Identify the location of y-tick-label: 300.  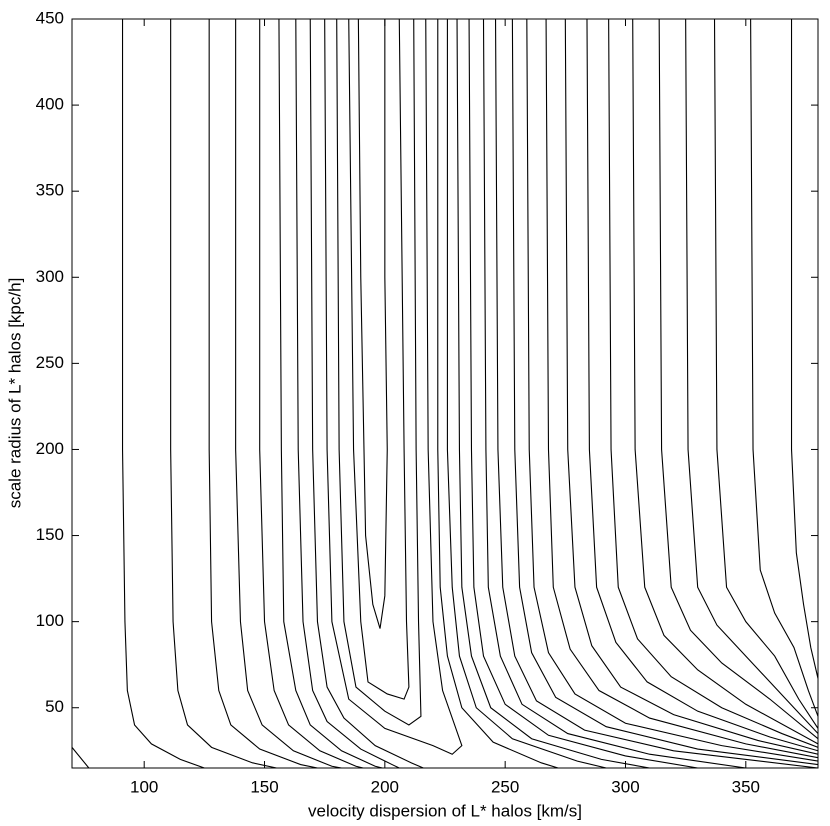
(50, 276).